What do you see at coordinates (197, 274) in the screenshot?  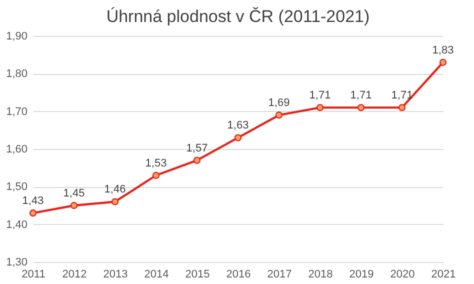 I see `x-tick-label: 2015` at bounding box center [197, 274].